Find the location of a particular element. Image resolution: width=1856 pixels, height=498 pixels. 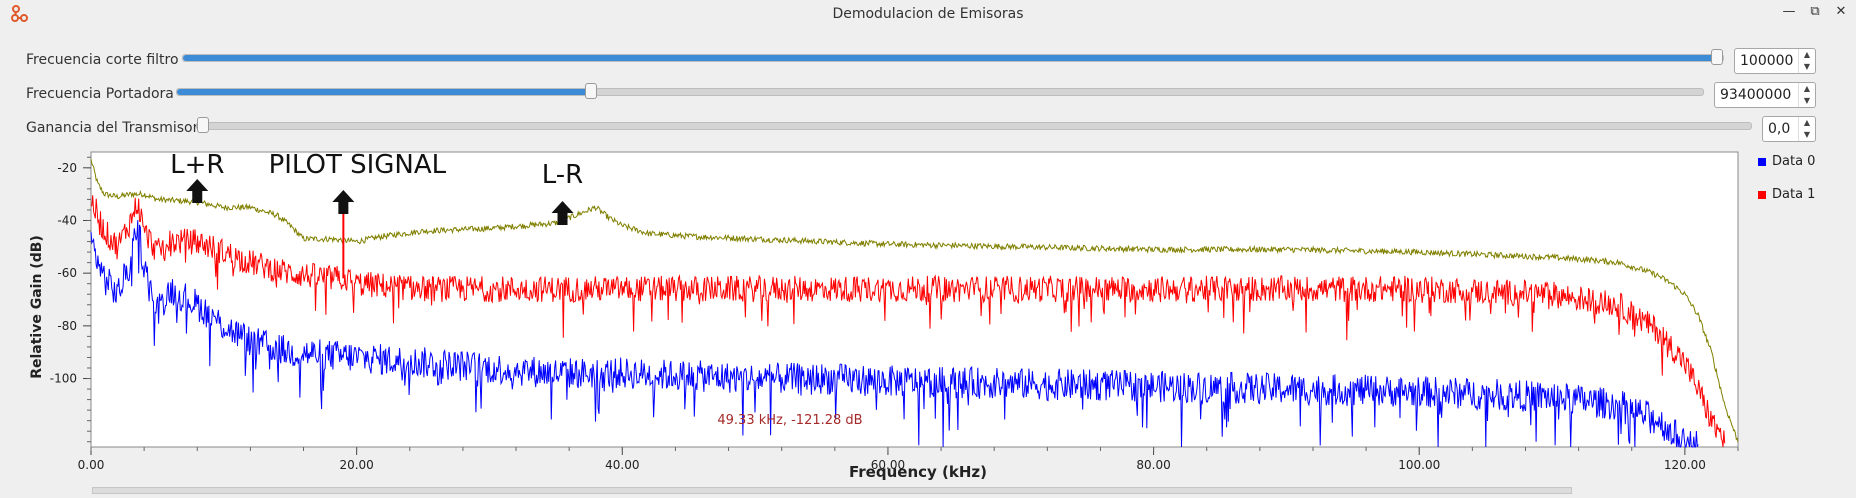

annotation-label: L+R is located at coordinates (197, 165).